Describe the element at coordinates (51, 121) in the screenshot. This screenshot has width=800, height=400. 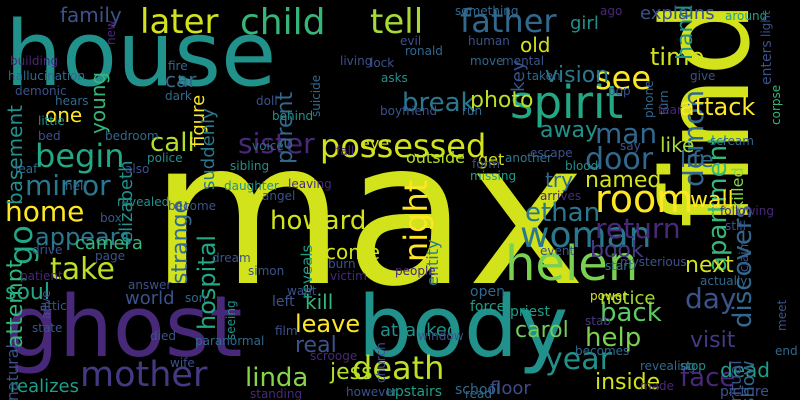
I see `cloud-word: little` at that location.